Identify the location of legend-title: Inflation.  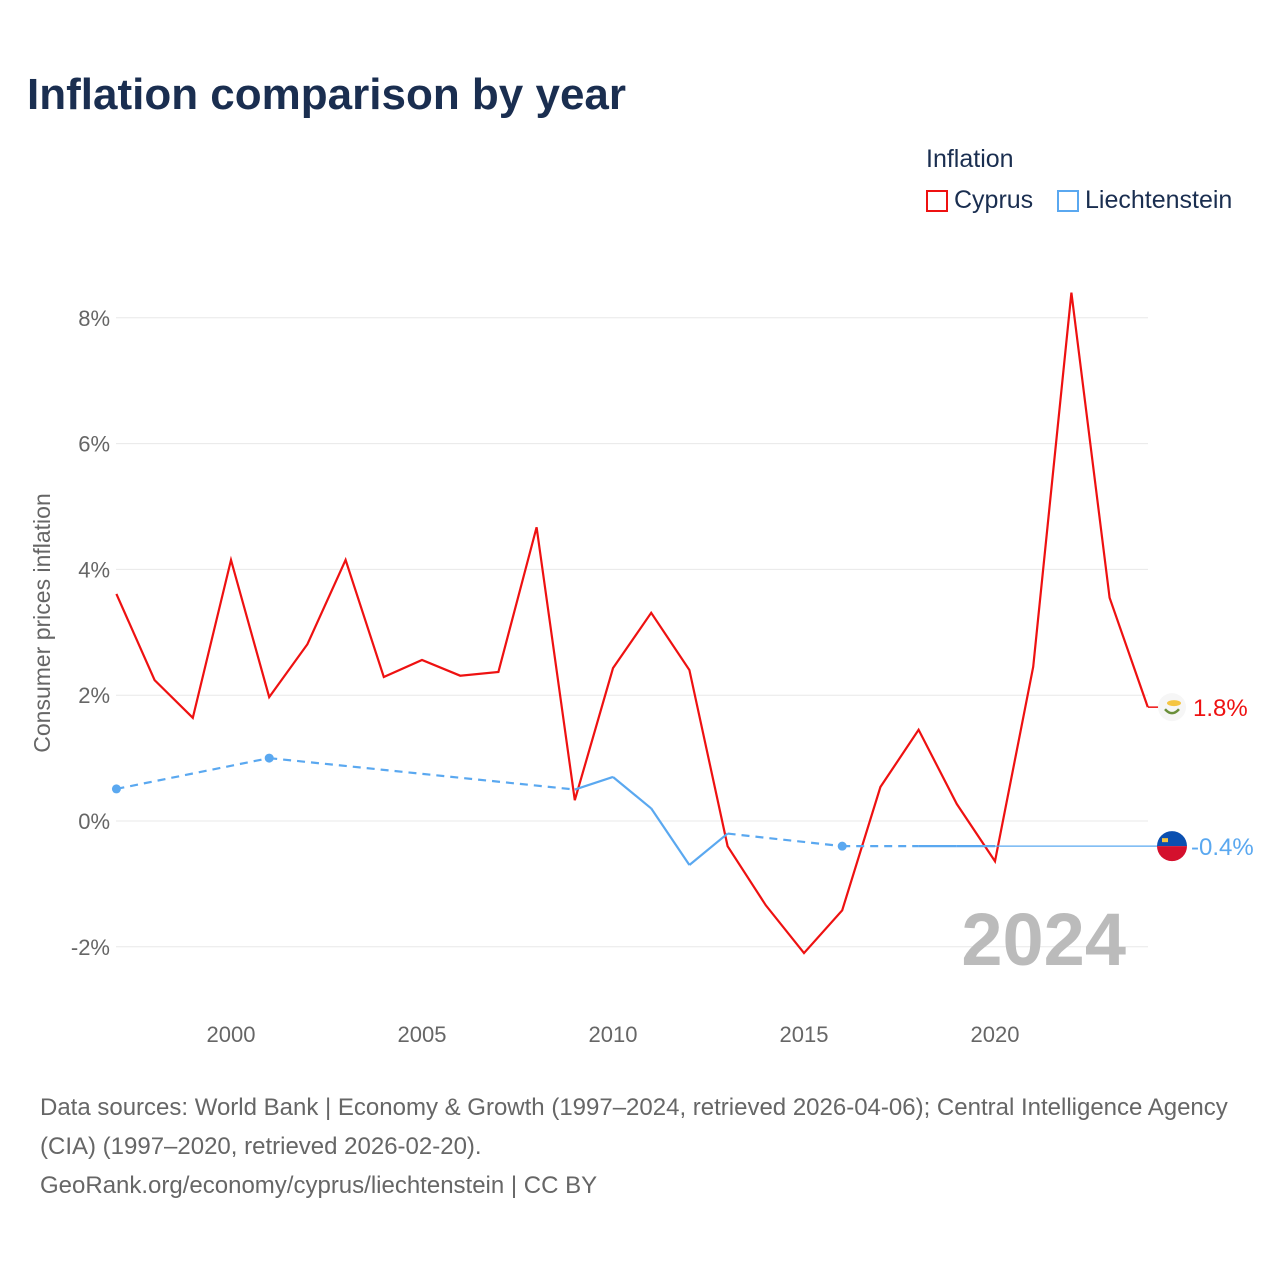
(970, 159).